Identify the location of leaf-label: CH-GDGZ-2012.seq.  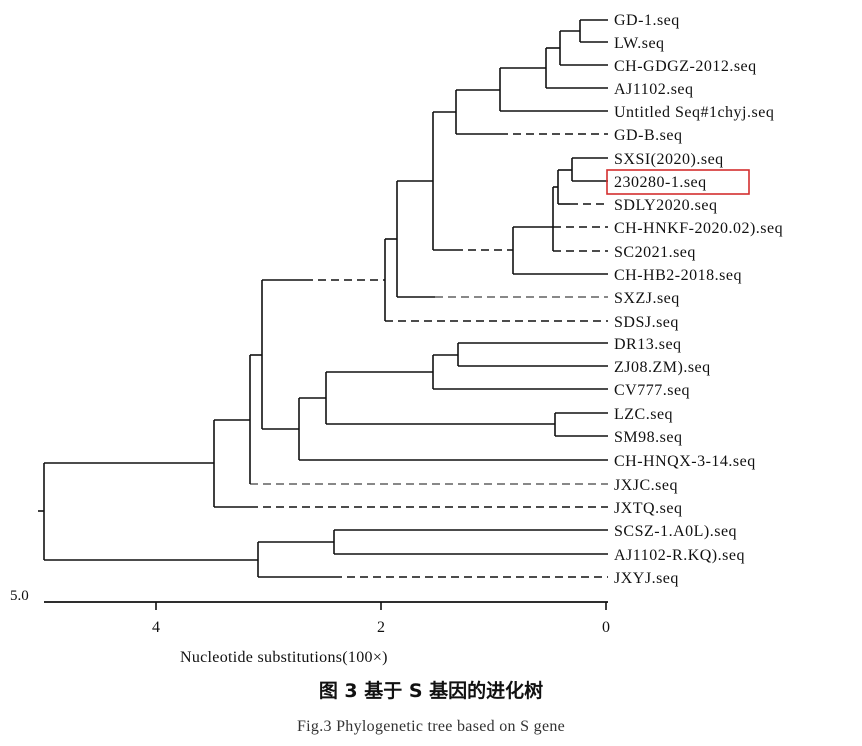
(685, 66).